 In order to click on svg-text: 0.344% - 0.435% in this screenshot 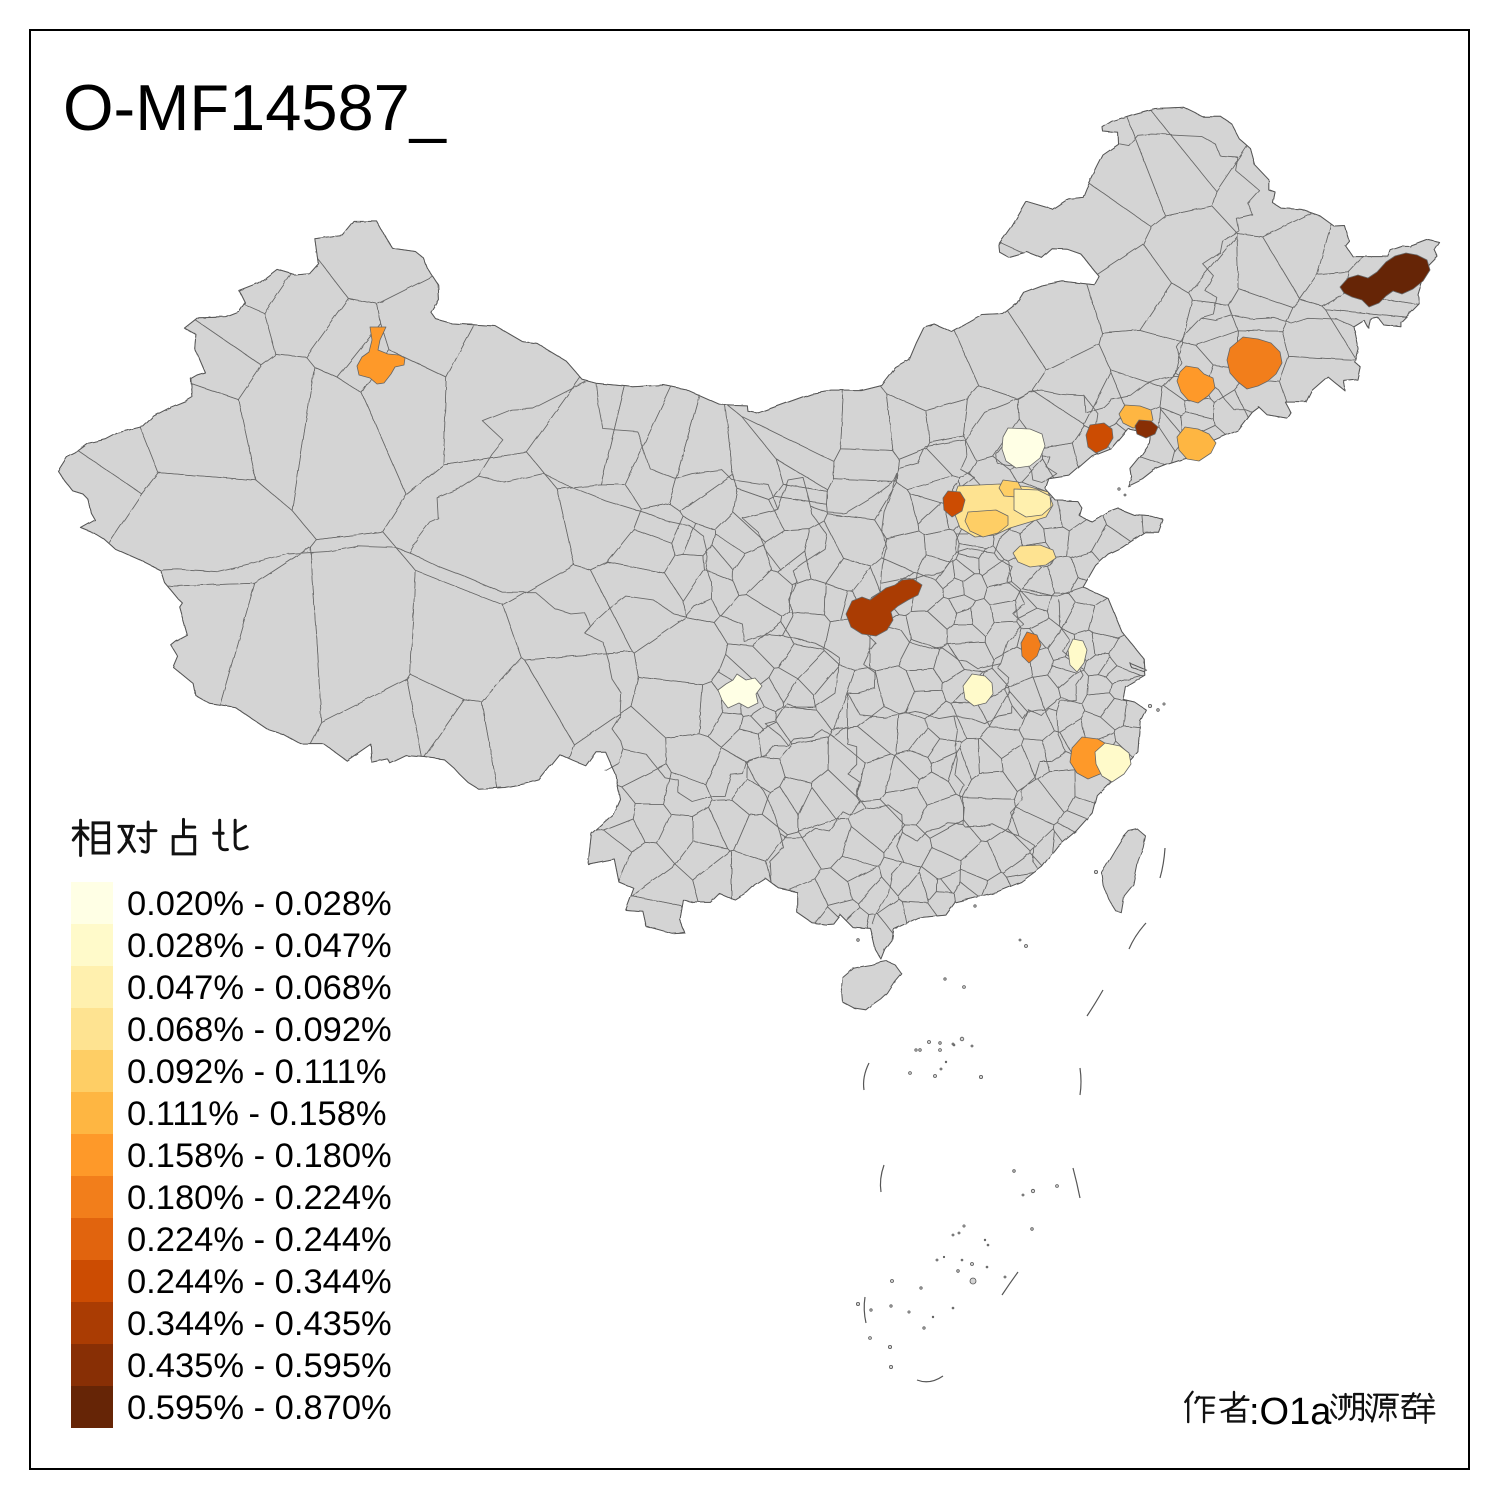, I will do `click(259, 1324)`.